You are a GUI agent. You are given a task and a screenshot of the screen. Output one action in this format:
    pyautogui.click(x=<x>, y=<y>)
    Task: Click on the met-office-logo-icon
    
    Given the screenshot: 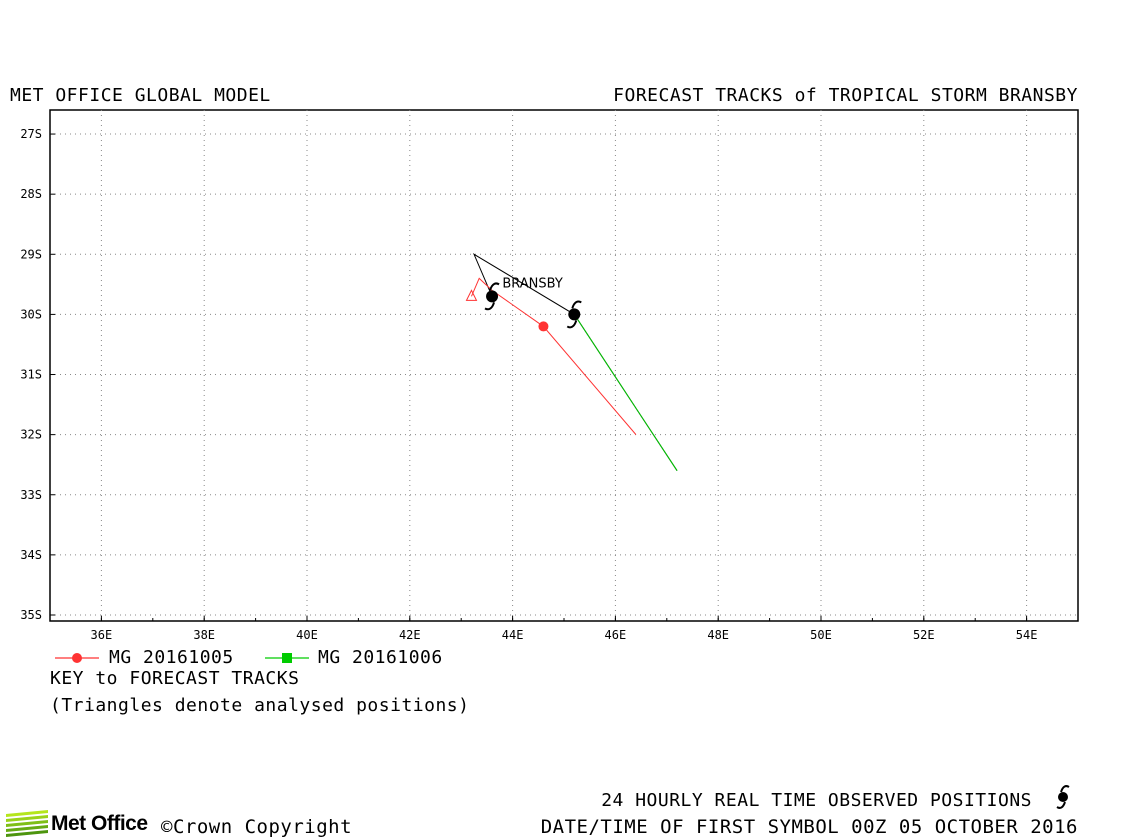 What is the action you would take?
    pyautogui.click(x=27, y=823)
    